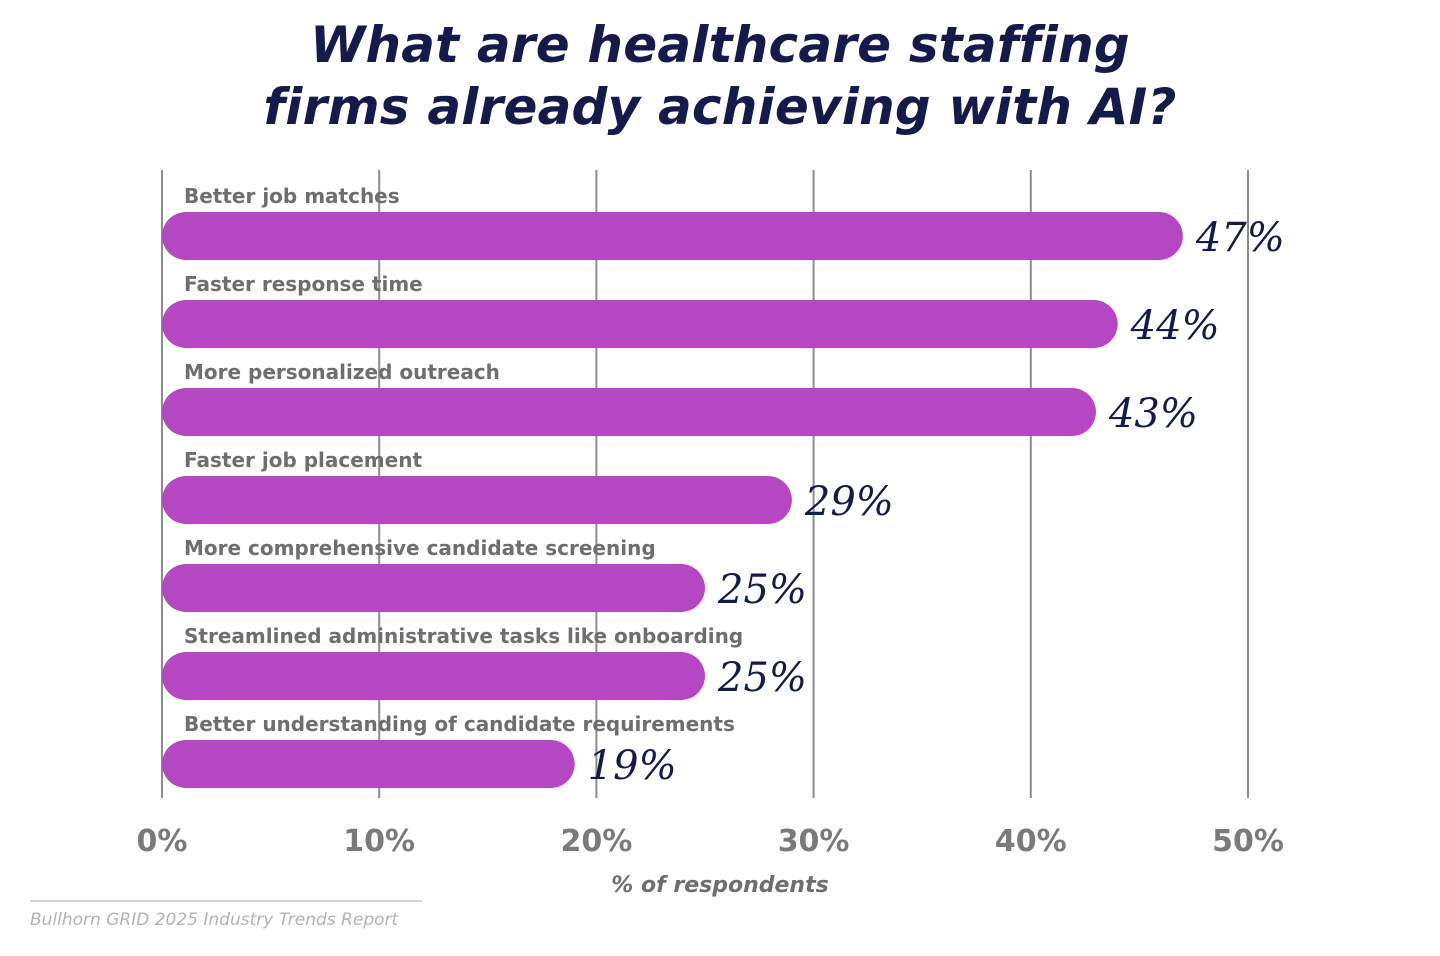 This screenshot has height=956, width=1440. What do you see at coordinates (720, 107) in the screenshot?
I see `chart-title-line-2: firms already achieving with AI?` at bounding box center [720, 107].